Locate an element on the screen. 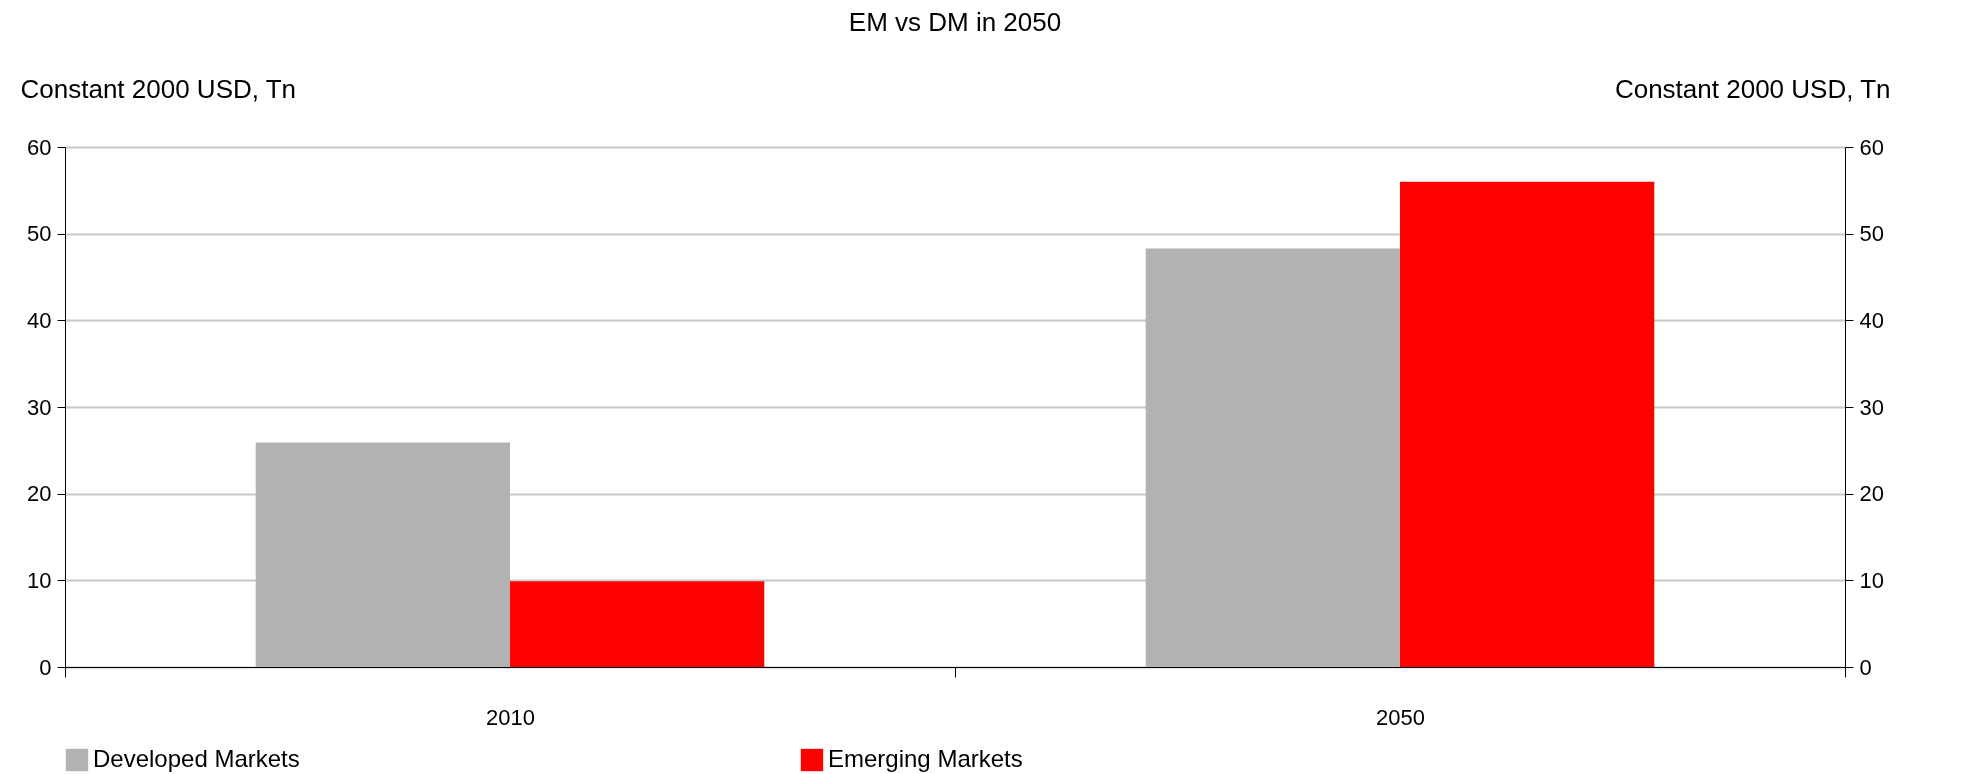 The image size is (1982, 774). y2-tick-label: 50 is located at coordinates (1871, 234).